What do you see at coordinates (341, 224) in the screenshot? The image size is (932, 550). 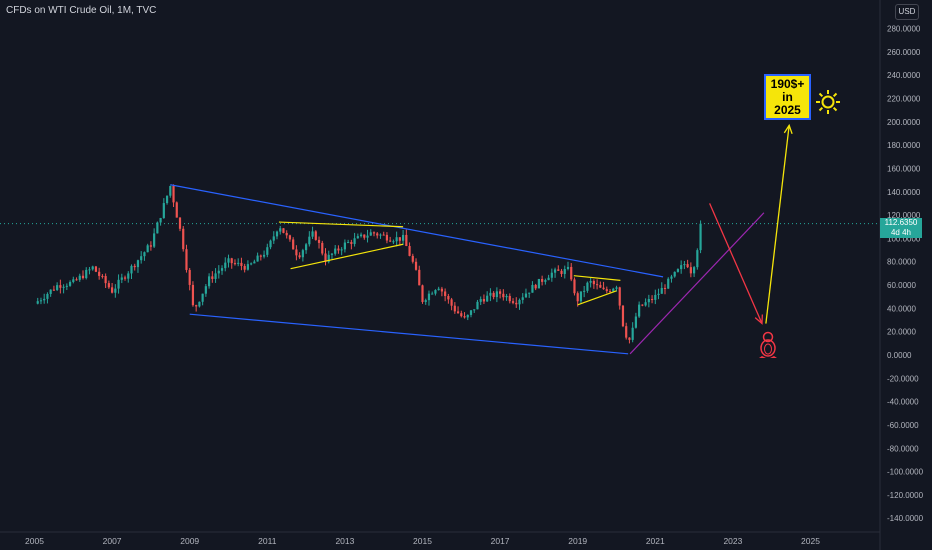 I see `triangle-upper-line` at bounding box center [341, 224].